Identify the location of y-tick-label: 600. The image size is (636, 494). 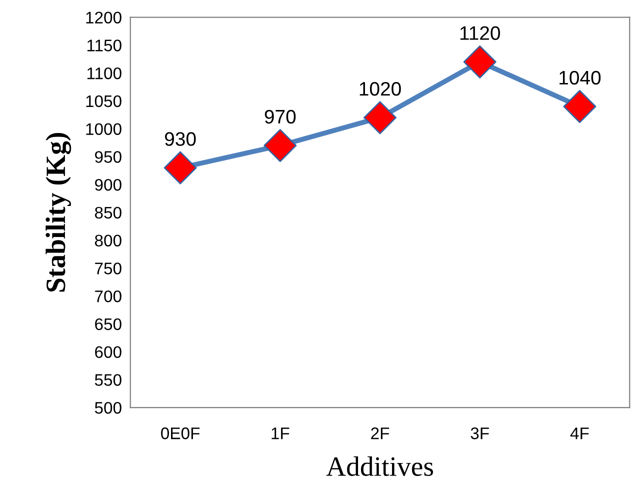
(108, 352).